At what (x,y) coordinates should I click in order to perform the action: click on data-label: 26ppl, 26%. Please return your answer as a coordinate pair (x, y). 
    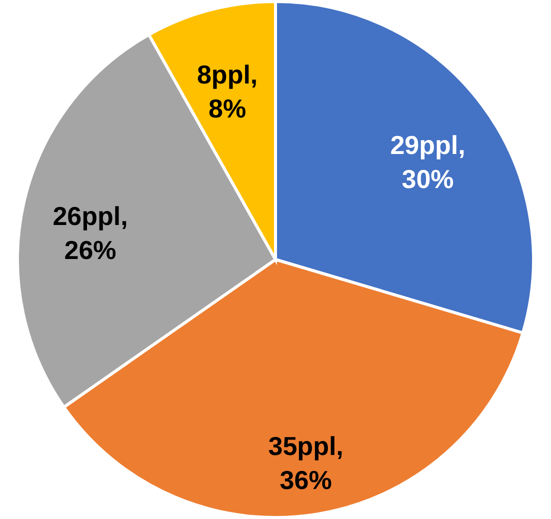
    Looking at the image, I should click on (90, 233).